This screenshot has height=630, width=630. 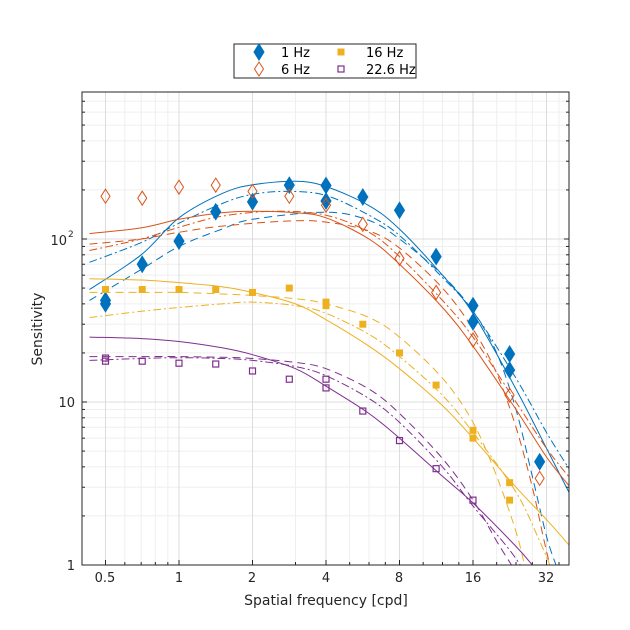 I want to click on legend-box, so click(x=325, y=61).